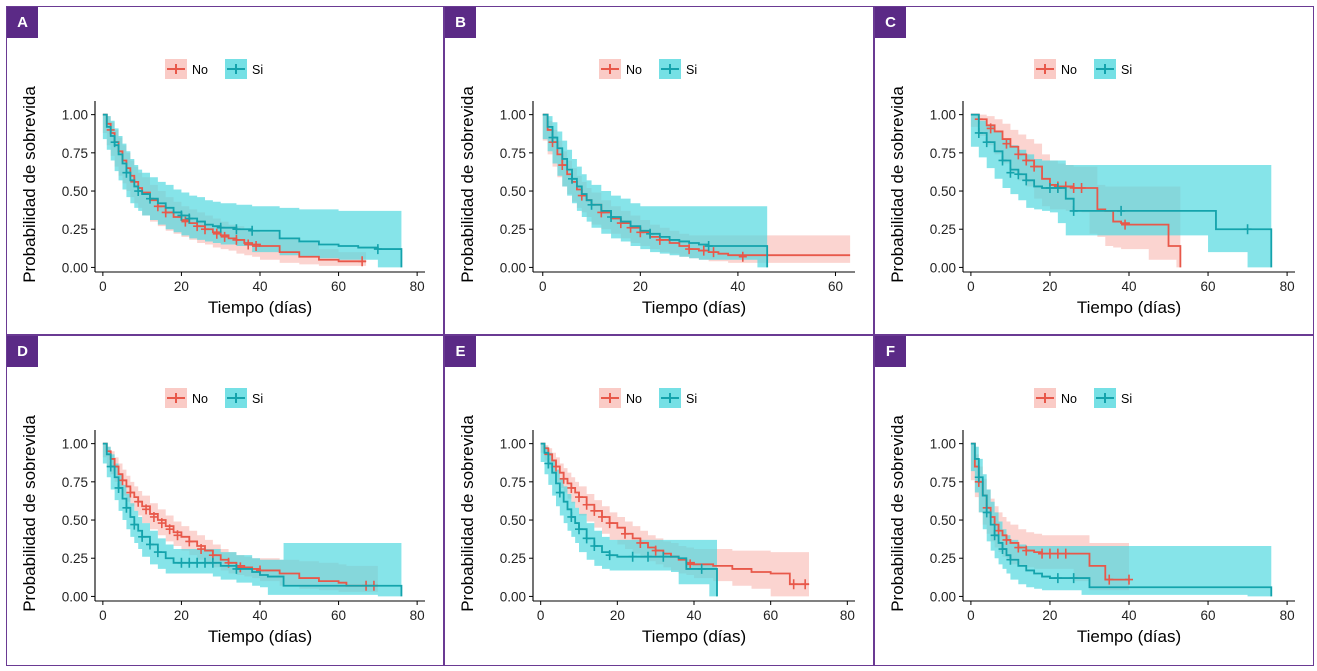 This screenshot has width=1317, height=671. What do you see at coordinates (943, 115) in the screenshot?
I see `y-tick-label: 1.00` at bounding box center [943, 115].